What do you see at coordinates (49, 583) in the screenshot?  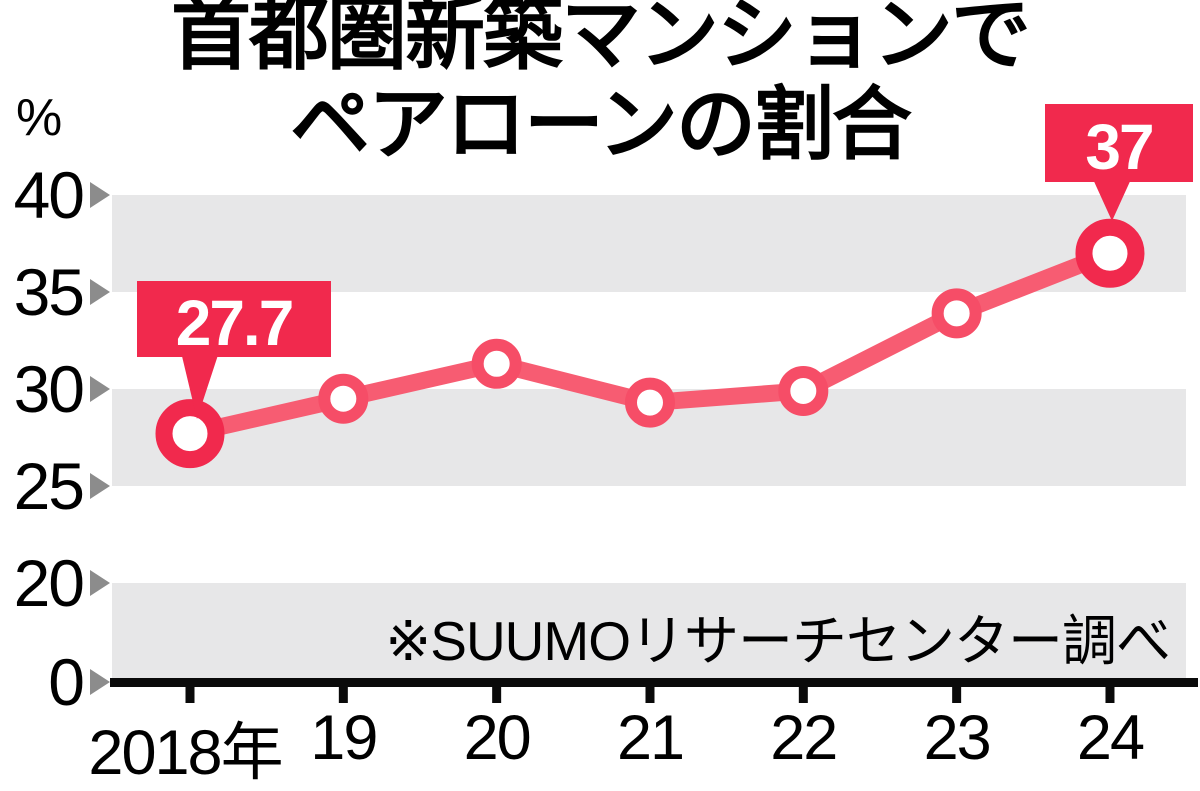 I see `y-tick-label: 20` at bounding box center [49, 583].